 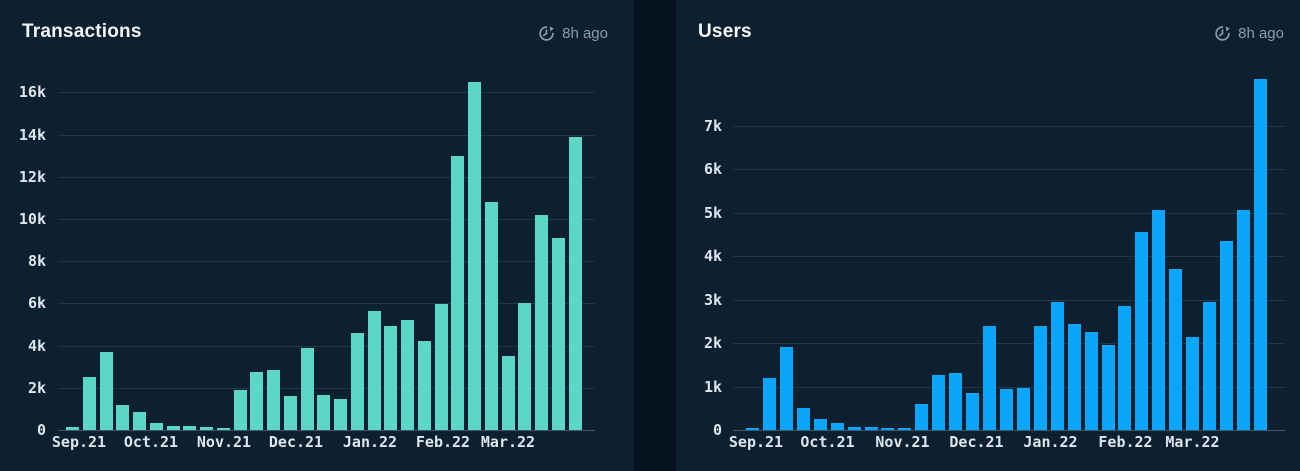 I want to click on card-title-transactions: Transactions, so click(x=82, y=31).